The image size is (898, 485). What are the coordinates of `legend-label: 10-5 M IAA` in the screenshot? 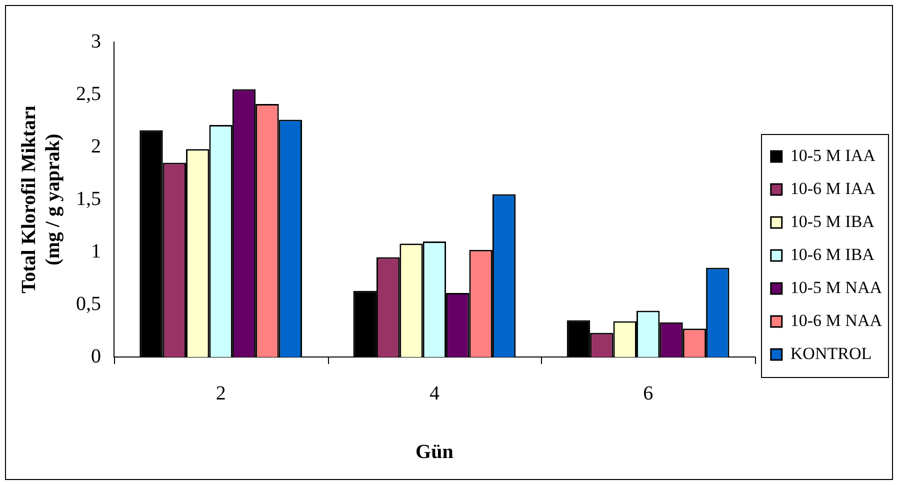 It's located at (833, 155).